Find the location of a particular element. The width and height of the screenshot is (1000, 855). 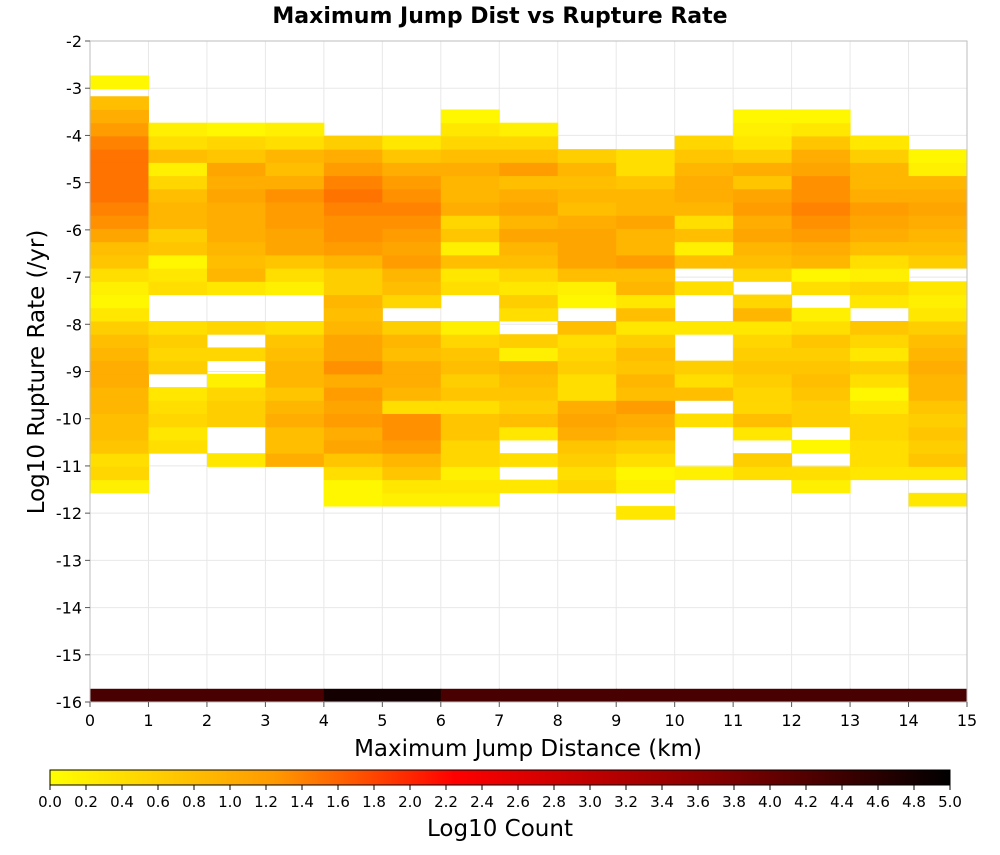

x-tick-label: 3 is located at coordinates (265, 720).